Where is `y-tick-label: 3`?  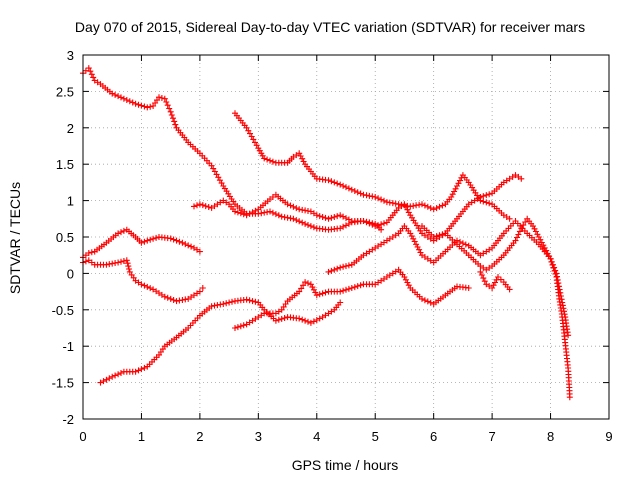 y-tick-label: 3 is located at coordinates (70, 55).